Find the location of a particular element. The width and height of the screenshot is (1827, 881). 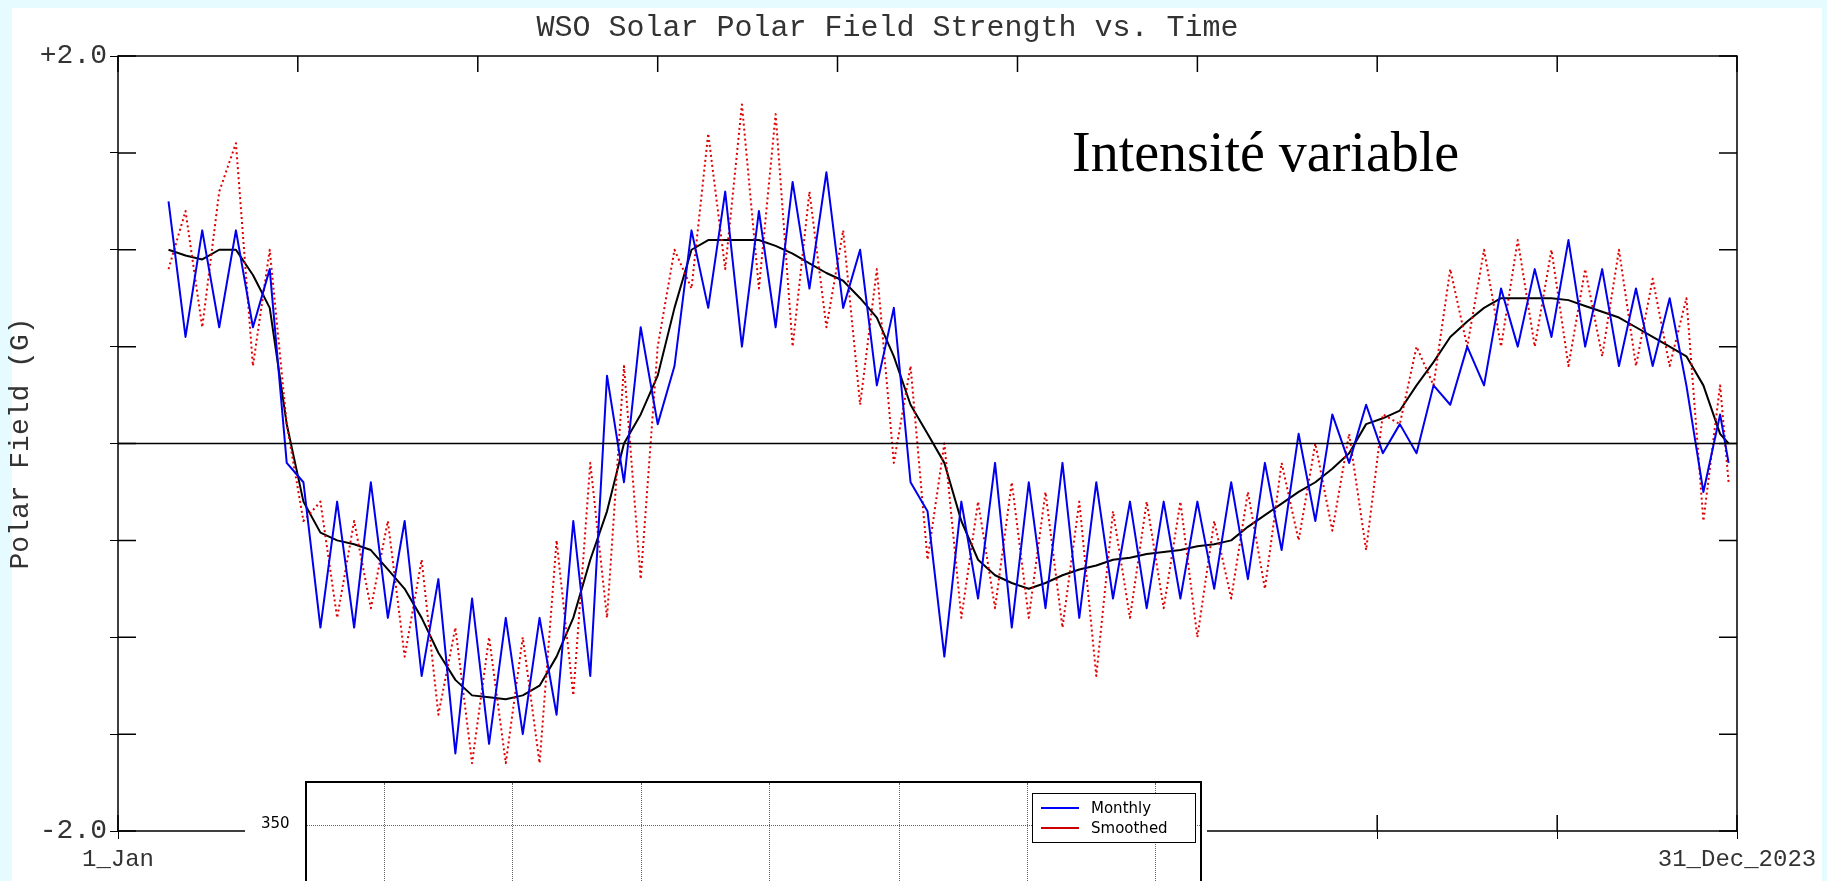

chart-title: WSO Solar Polar Field Strength vs. Time is located at coordinates (887, 27).